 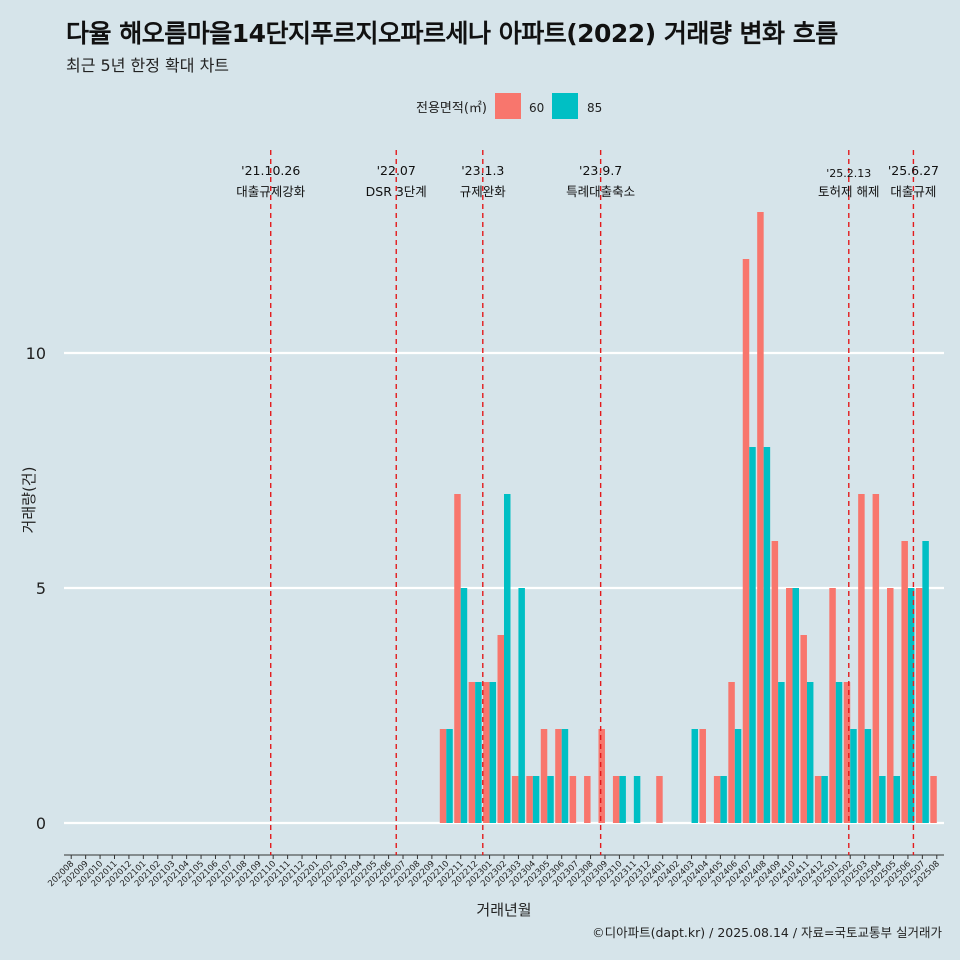 What do you see at coordinates (36, 353) in the screenshot?
I see `y-tick-label: 10` at bounding box center [36, 353].